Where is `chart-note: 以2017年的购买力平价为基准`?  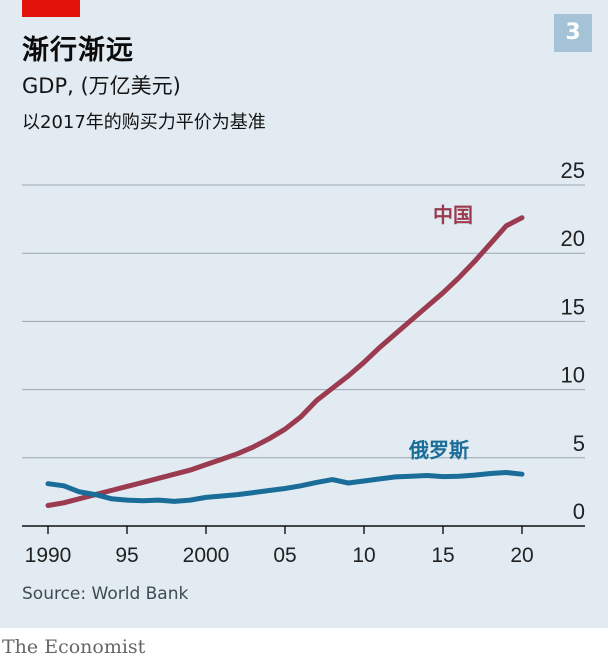
chart-note: 以2017年的购买力平价为基准 is located at coordinates (144, 122).